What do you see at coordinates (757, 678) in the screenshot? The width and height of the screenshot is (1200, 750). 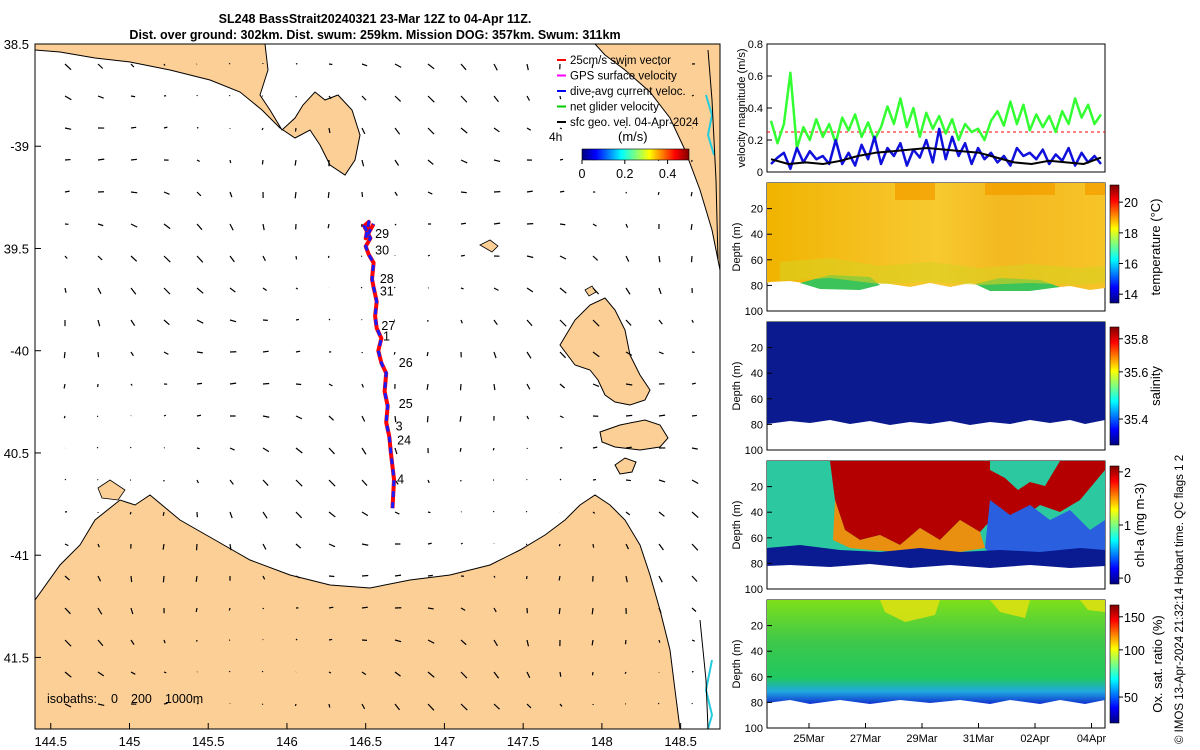 I see `depth-tick-label: 60` at bounding box center [757, 678].